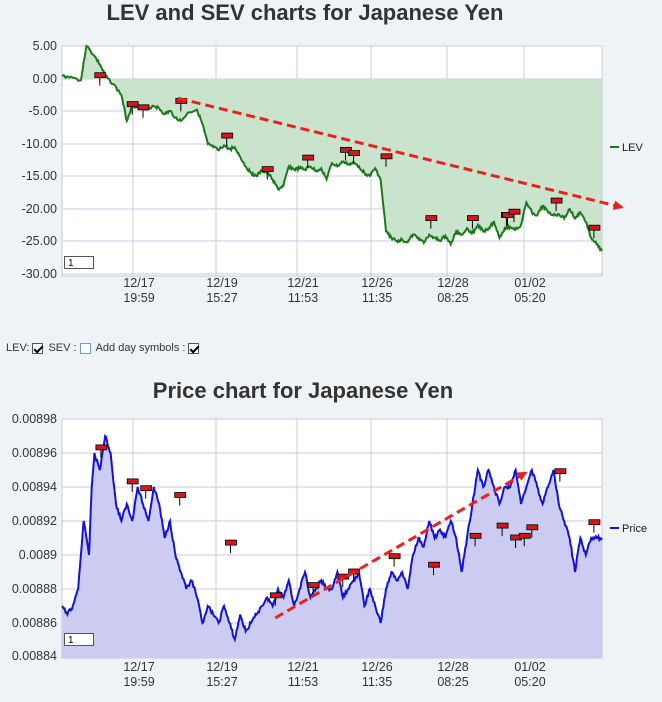  What do you see at coordinates (34, 419) in the screenshot?
I see `y-tick-label: 0.00898` at bounding box center [34, 419].